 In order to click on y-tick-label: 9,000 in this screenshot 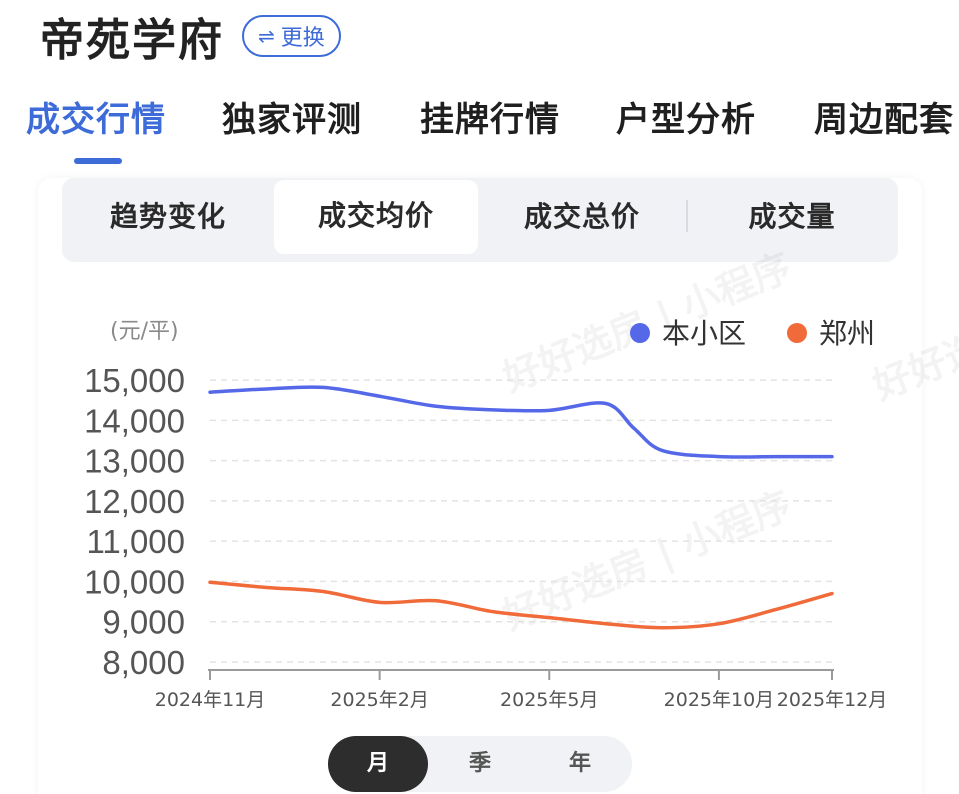, I will do `click(143, 622)`.